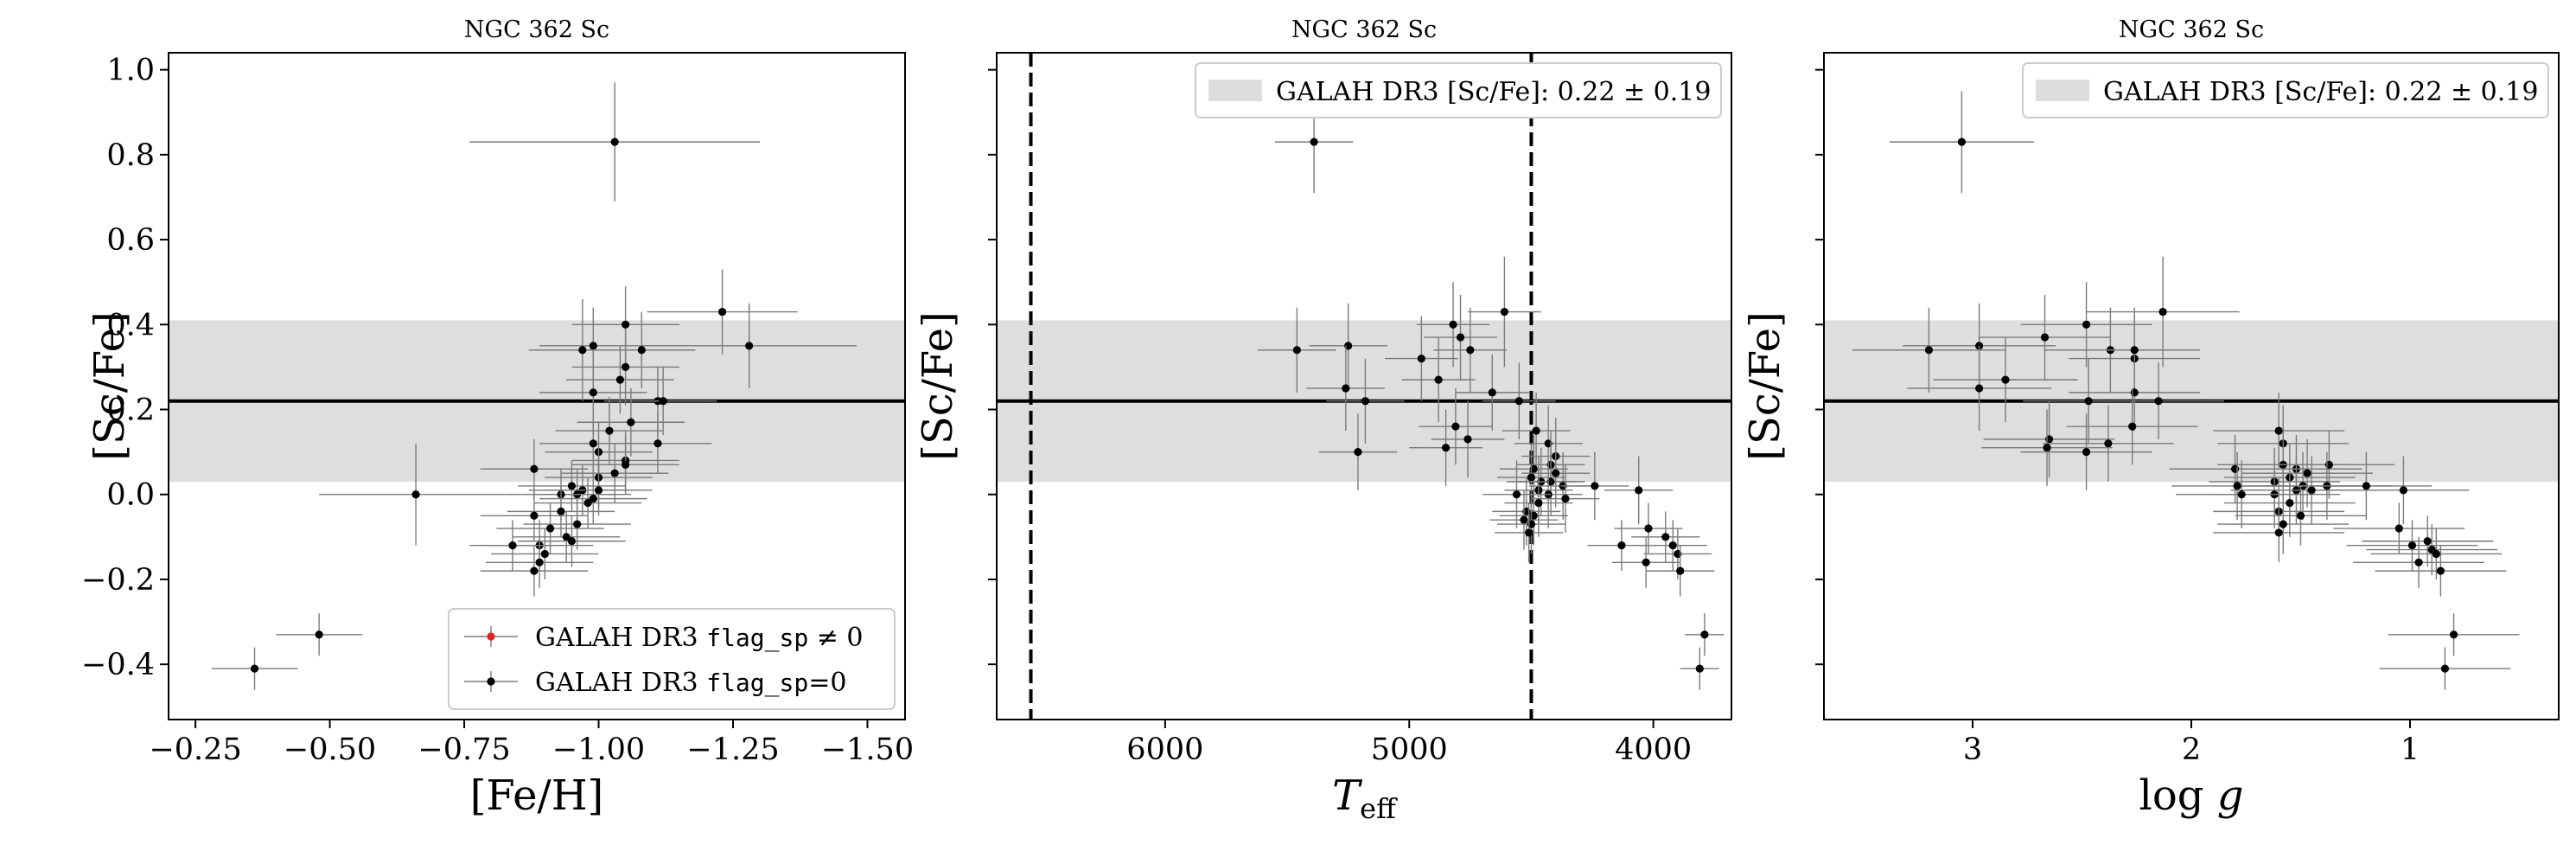 The height and width of the screenshot is (851, 2576). Describe the element at coordinates (130, 325) in the screenshot. I see `y-tick-label: 0.4` at that location.